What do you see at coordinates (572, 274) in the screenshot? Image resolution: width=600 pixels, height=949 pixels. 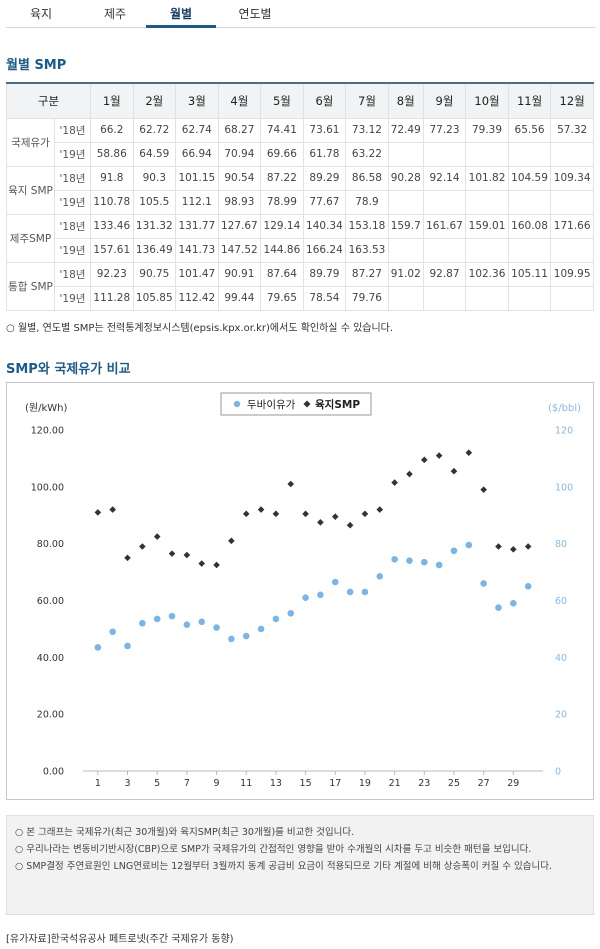 I see `table-cell: 109.95` at bounding box center [572, 274].